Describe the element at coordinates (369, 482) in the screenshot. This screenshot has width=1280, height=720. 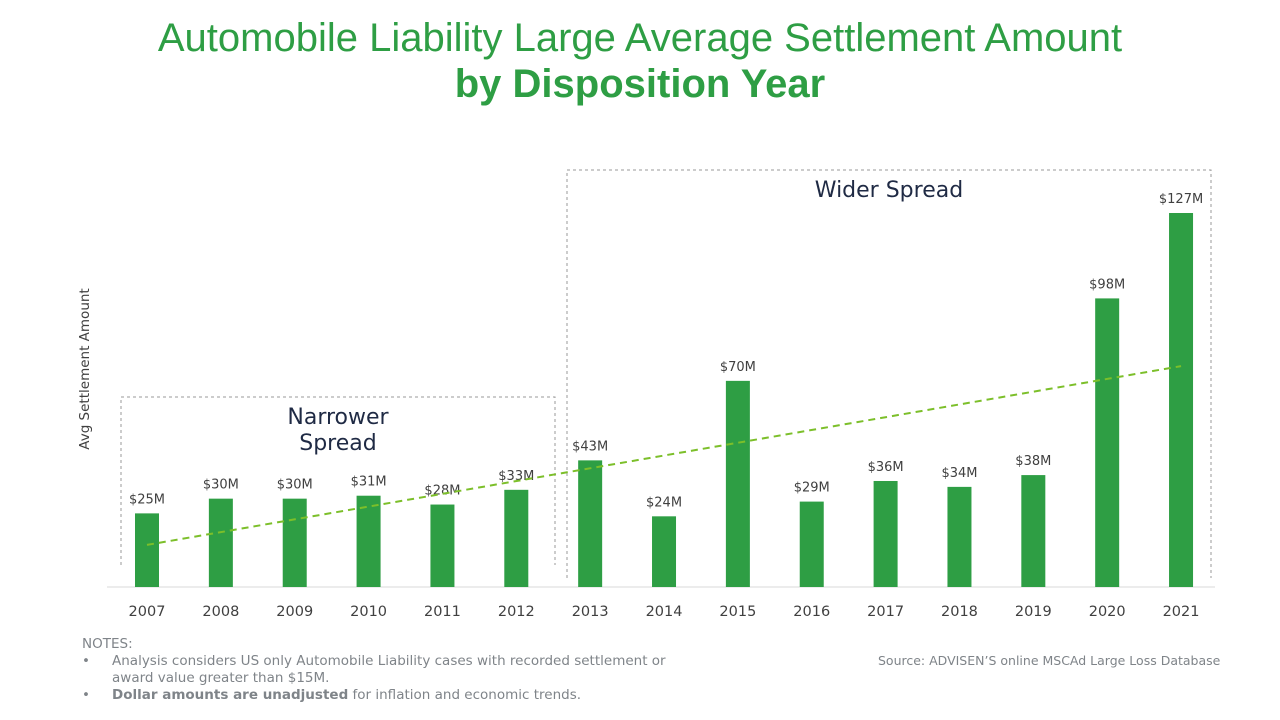
I see `data-label: $31M` at that location.